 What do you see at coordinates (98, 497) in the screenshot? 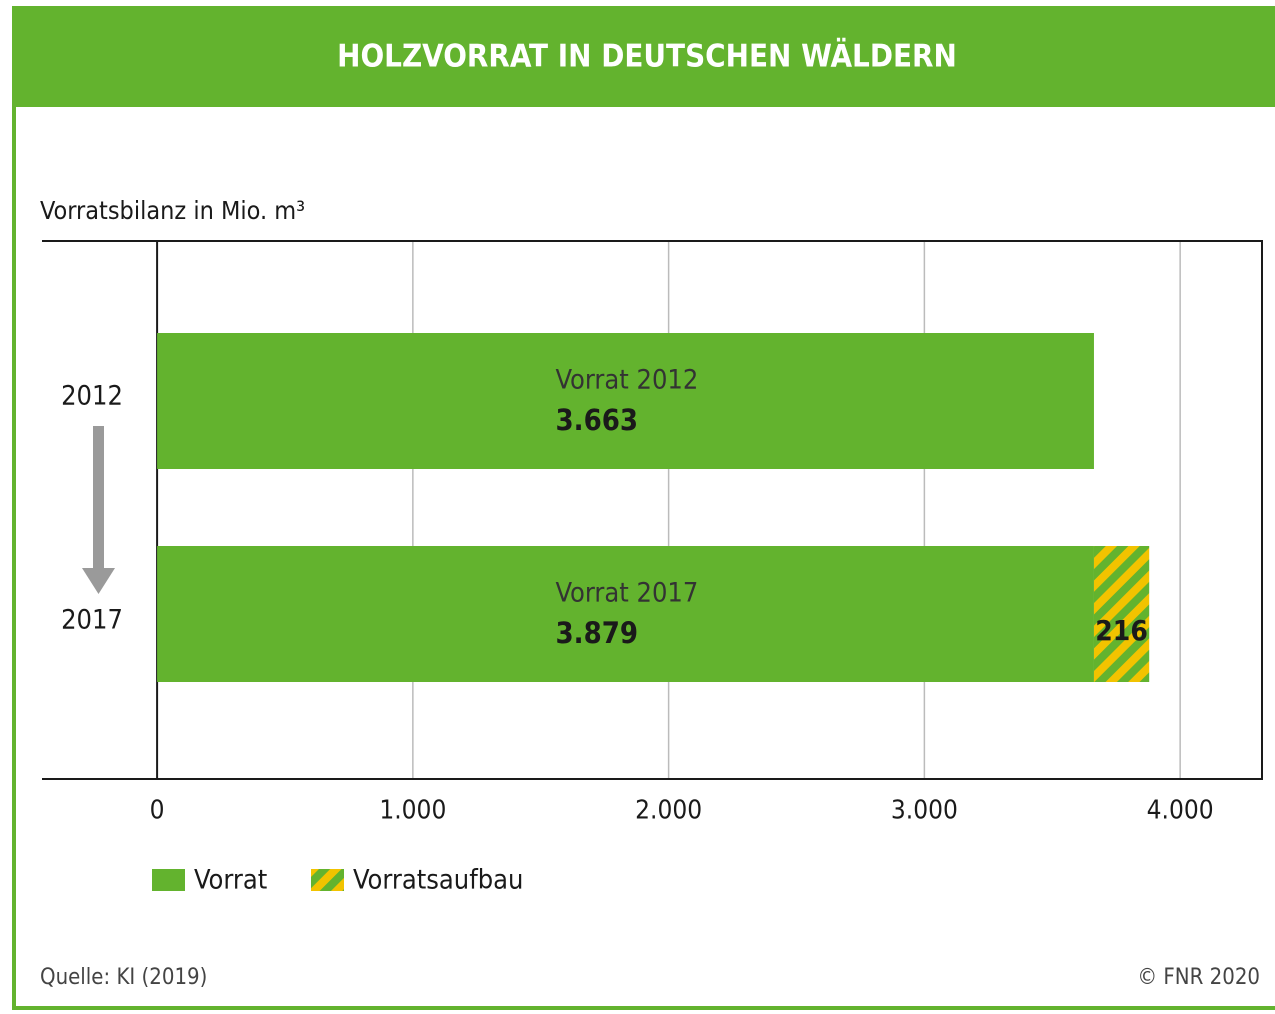
I see `arrow-shaft` at bounding box center [98, 497].